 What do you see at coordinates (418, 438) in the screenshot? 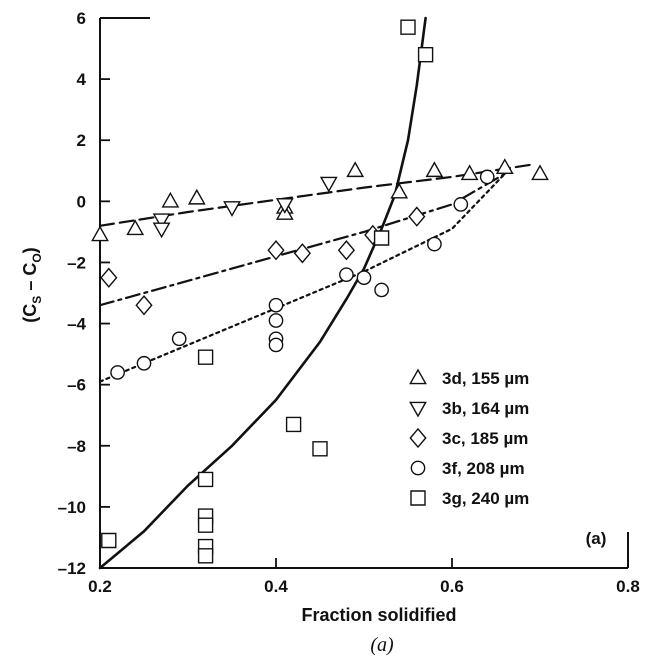
I see `legend-marker-diamond` at bounding box center [418, 438].